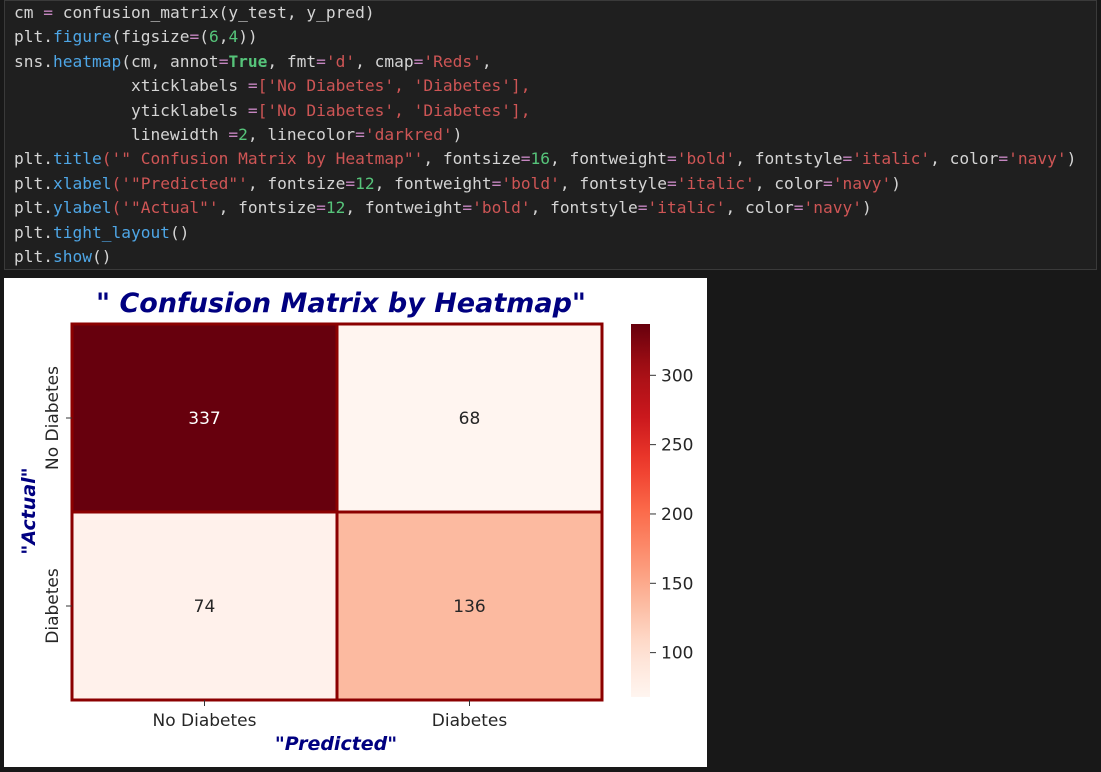  Describe the element at coordinates (545, 13) in the screenshot. I see `code-line: cm = confusion_matrix(y_test, y_pred)` at that location.